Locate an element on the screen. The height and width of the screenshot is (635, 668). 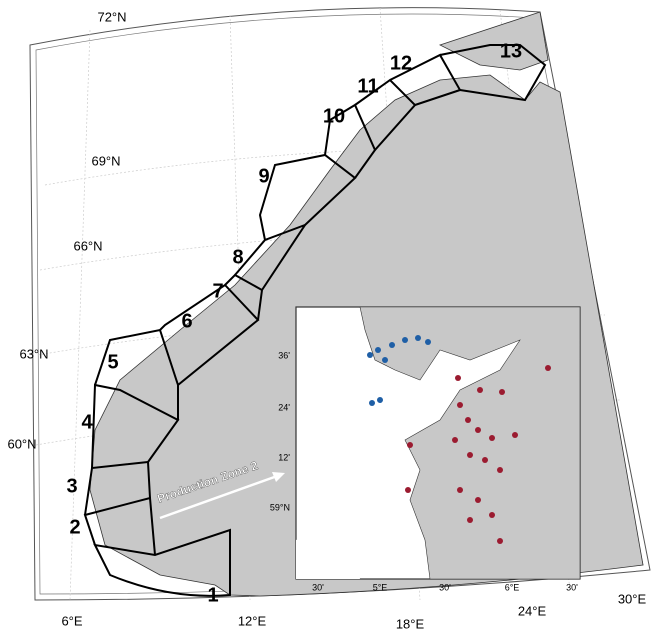
lon-label: 6°E is located at coordinates (71, 620).